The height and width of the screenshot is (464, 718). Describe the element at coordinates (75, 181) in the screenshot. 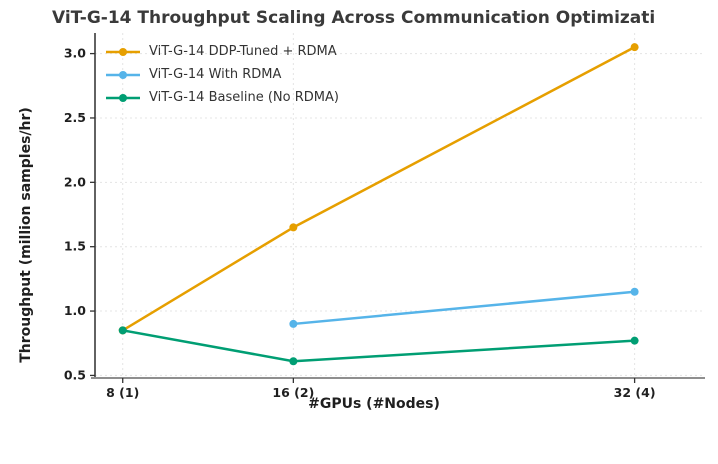

I see `y-tick-label: 2.0` at that location.